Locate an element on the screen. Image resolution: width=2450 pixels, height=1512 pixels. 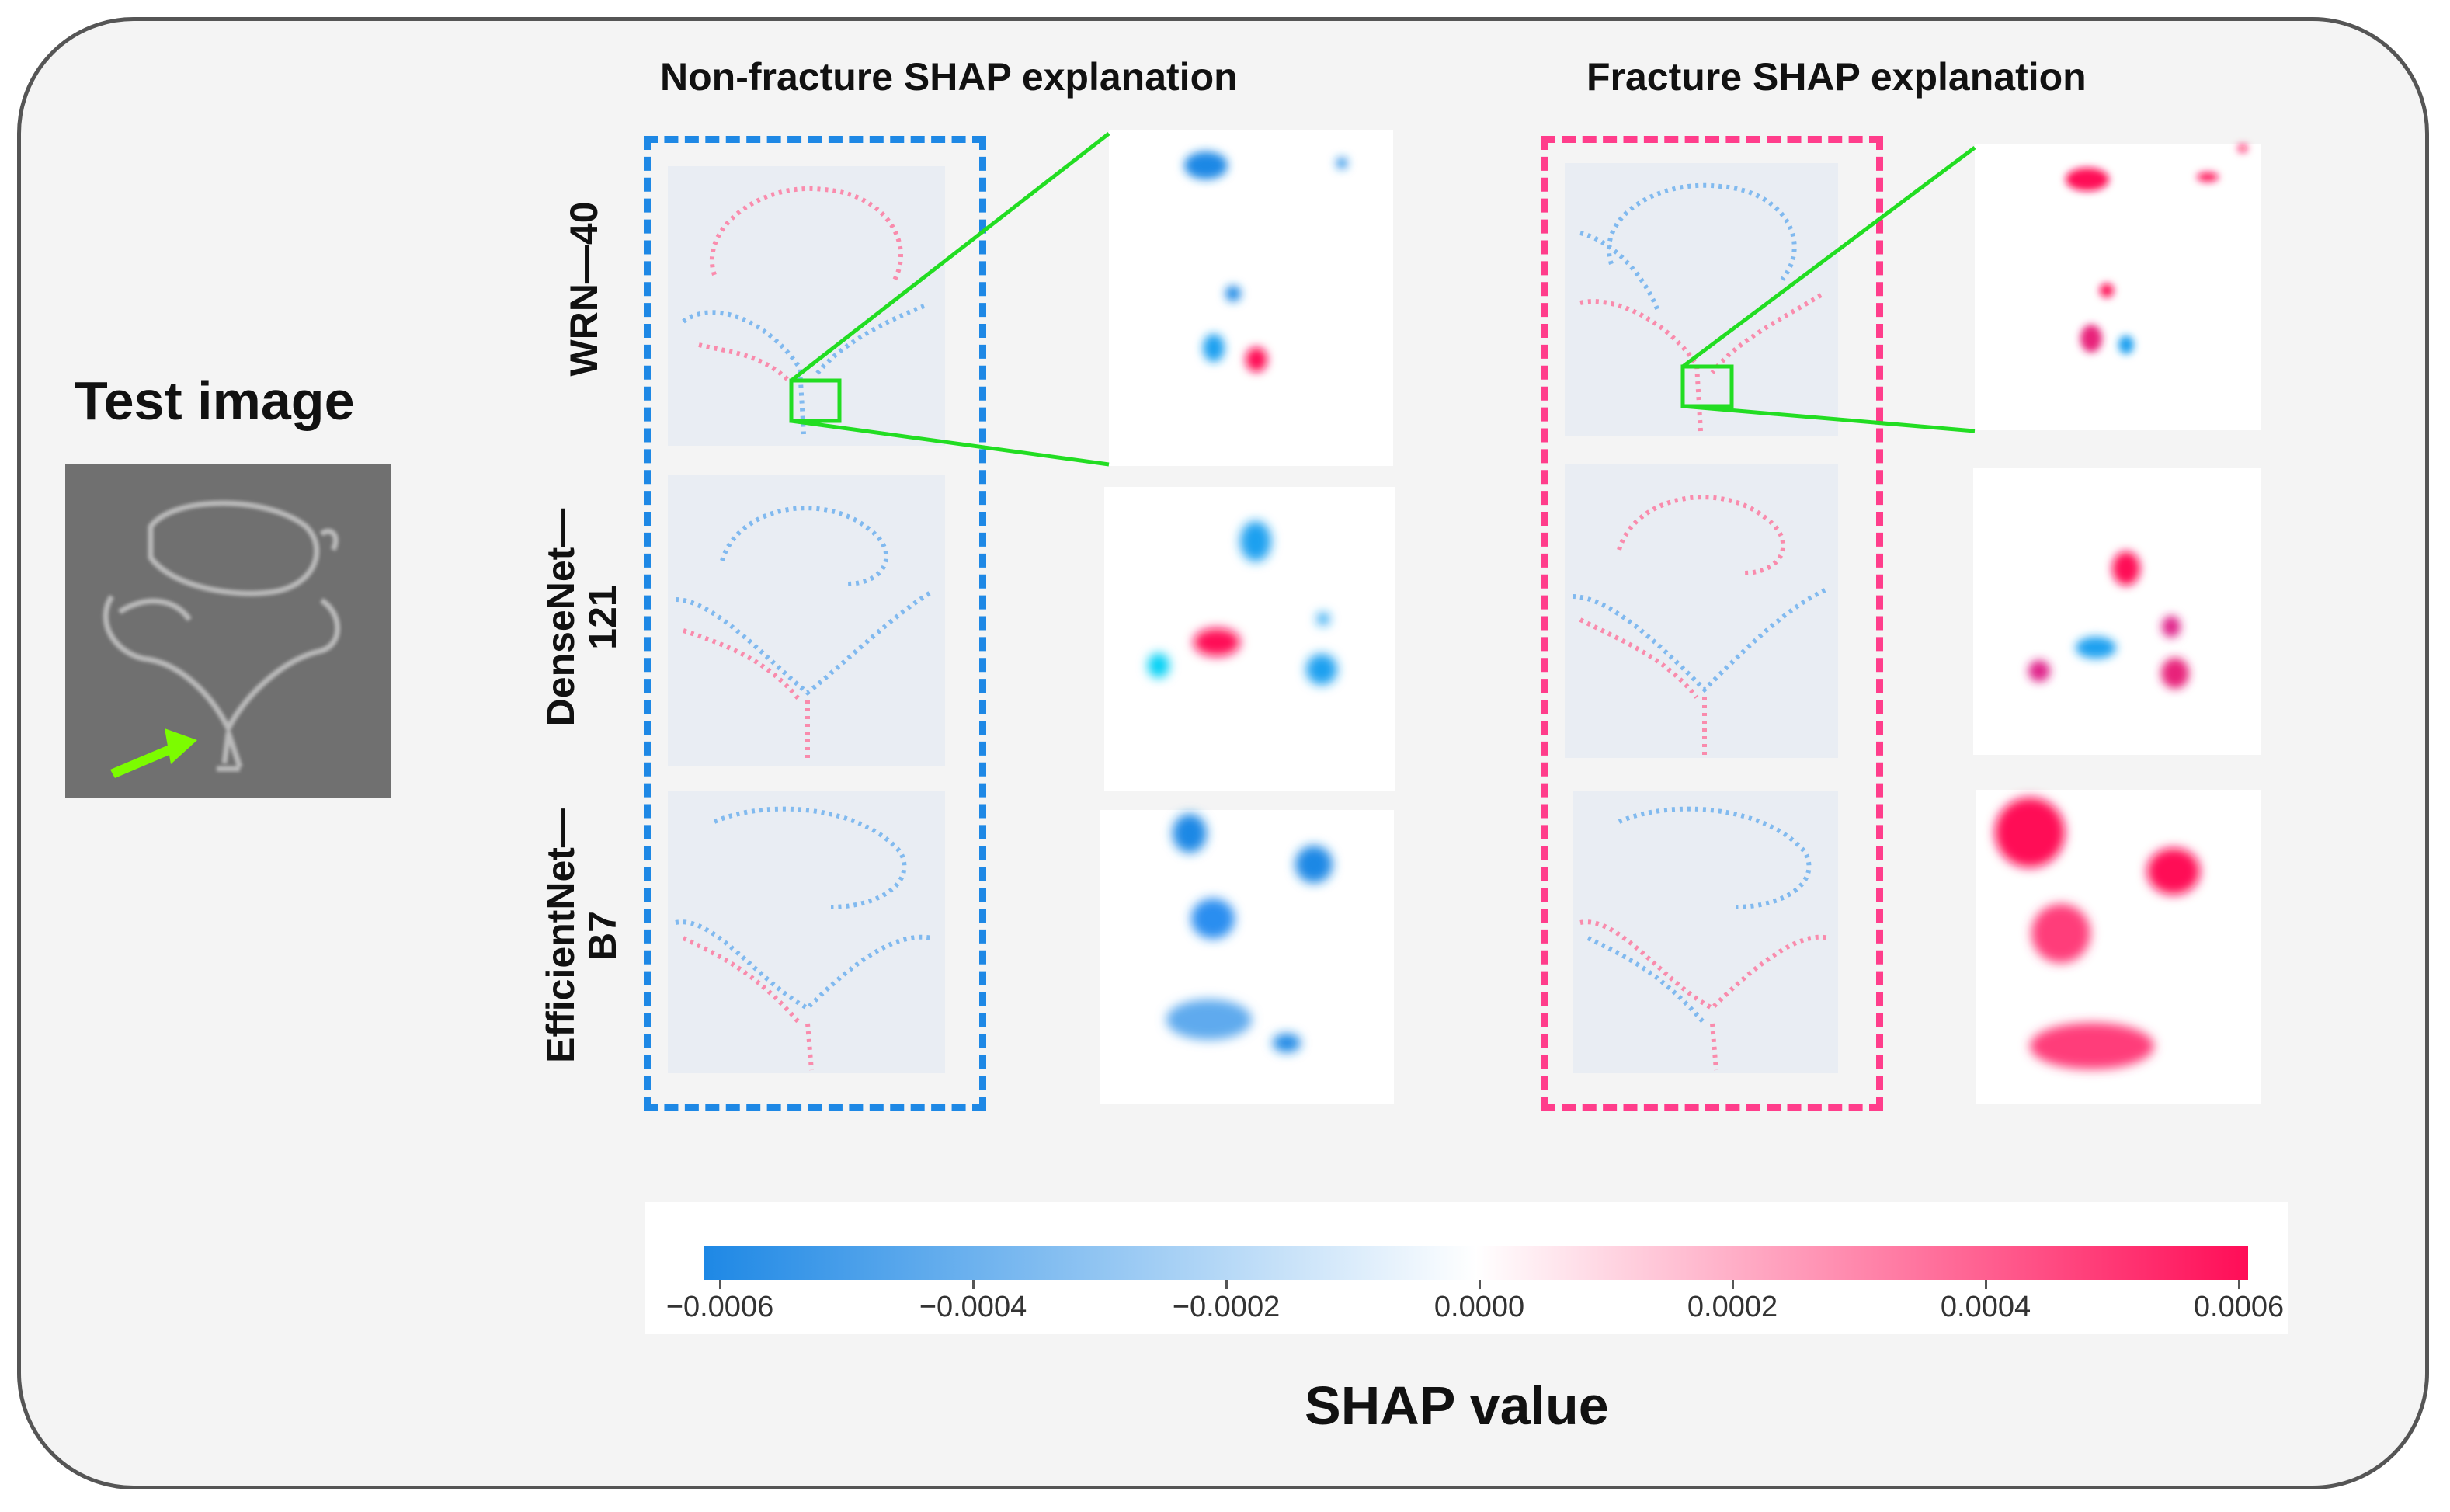
colorbar-tick-label: 0.0002 is located at coordinates (1732, 1307).